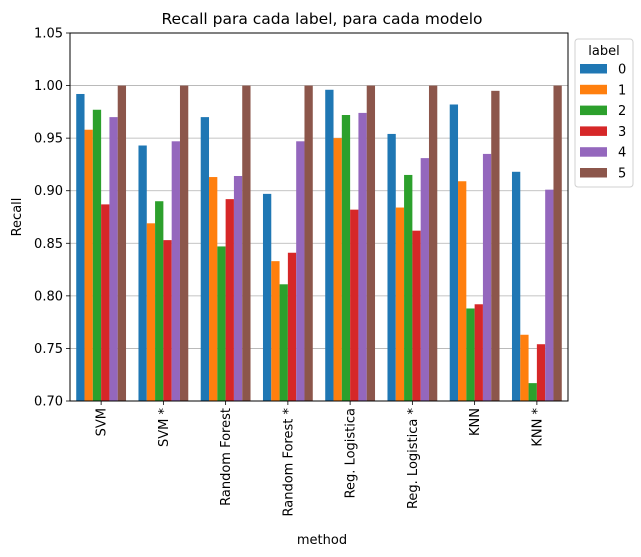  Describe the element at coordinates (164, 427) in the screenshot. I see `x-tick-label: SVM *` at that location.